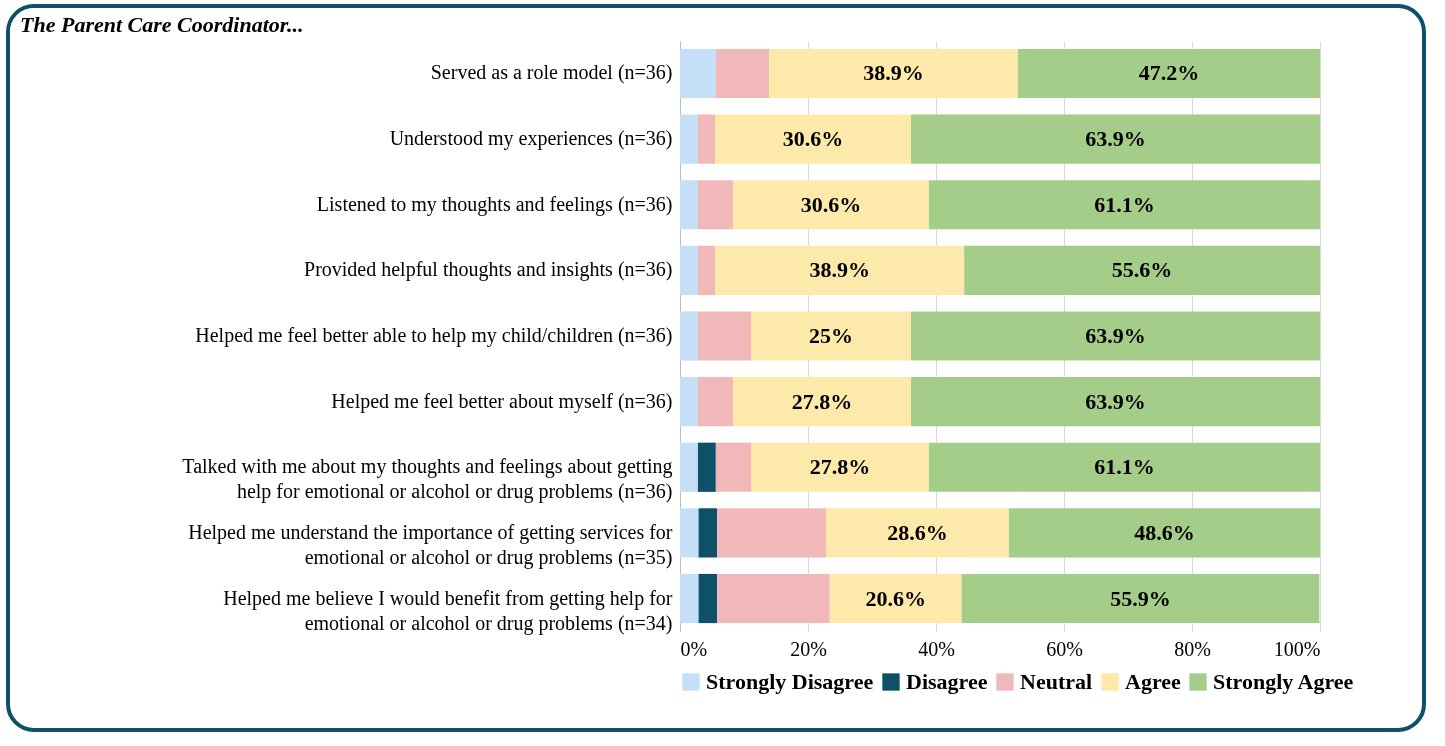 The width and height of the screenshot is (1445, 746). What do you see at coordinates (494, 204) in the screenshot?
I see `y-tick-label: Listened to my thoughts and feelings (n=36)` at bounding box center [494, 204].